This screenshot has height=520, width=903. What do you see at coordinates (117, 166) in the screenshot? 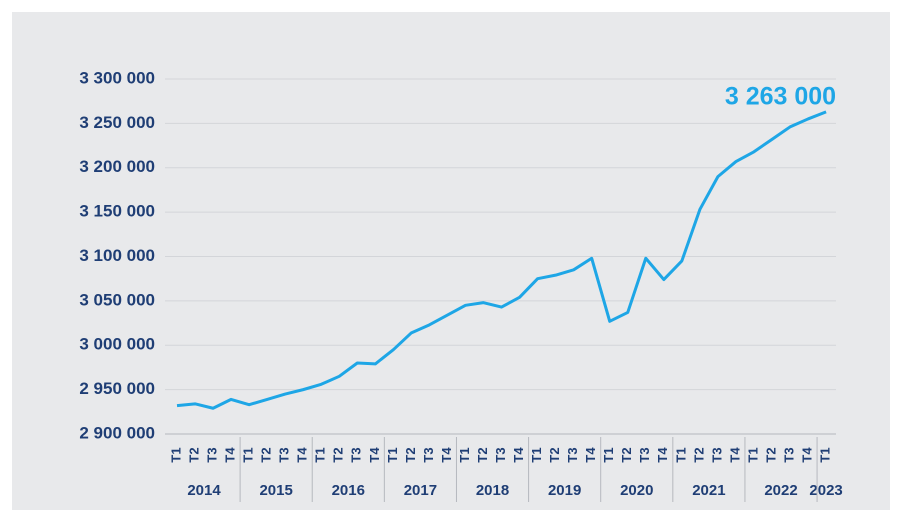
I see `y-tick-label: 3 200 000` at bounding box center [117, 166].